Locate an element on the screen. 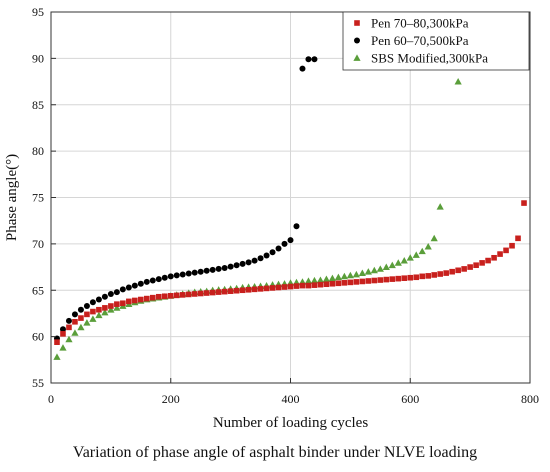  legend-box is located at coordinates (436, 41).